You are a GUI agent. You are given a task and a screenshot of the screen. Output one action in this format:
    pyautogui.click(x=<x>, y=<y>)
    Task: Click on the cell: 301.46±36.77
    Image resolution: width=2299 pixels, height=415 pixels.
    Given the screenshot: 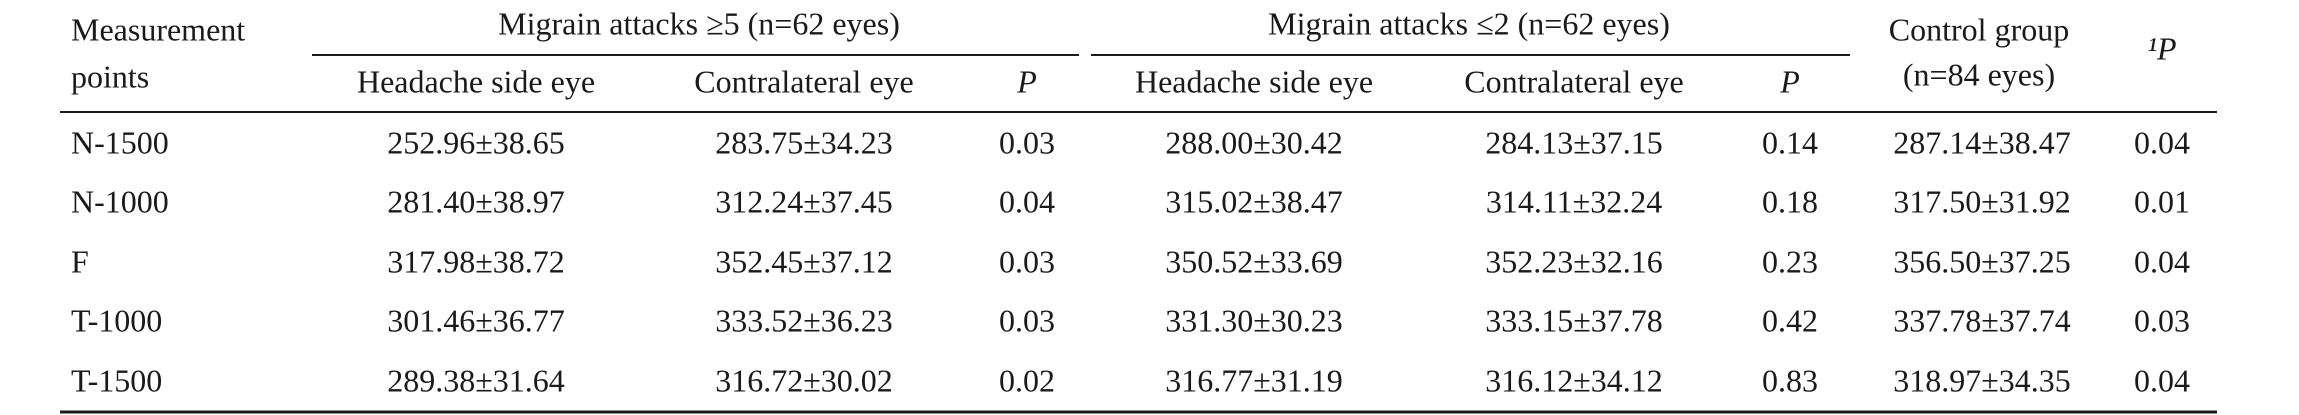 What is the action you would take?
    pyautogui.click(x=476, y=320)
    